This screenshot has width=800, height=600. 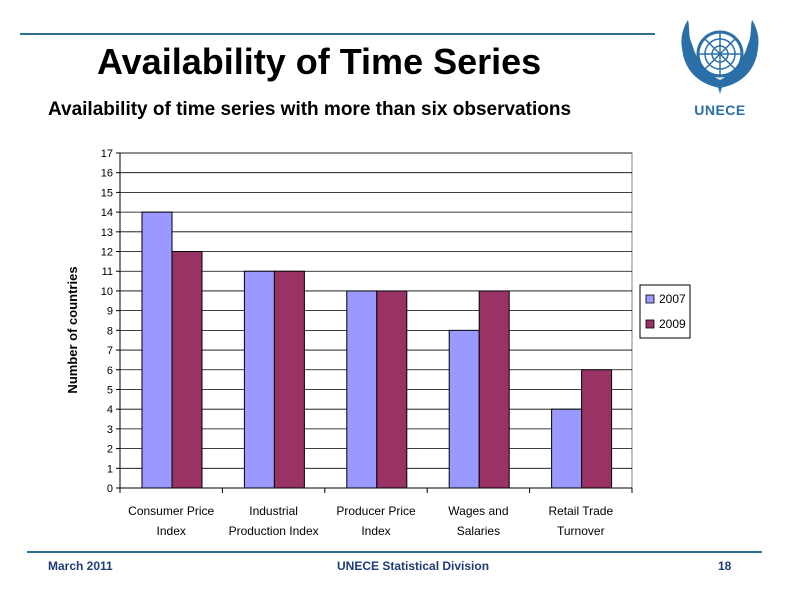 What do you see at coordinates (72, 329) in the screenshot?
I see `y-axis-label: Number of countries` at bounding box center [72, 329].